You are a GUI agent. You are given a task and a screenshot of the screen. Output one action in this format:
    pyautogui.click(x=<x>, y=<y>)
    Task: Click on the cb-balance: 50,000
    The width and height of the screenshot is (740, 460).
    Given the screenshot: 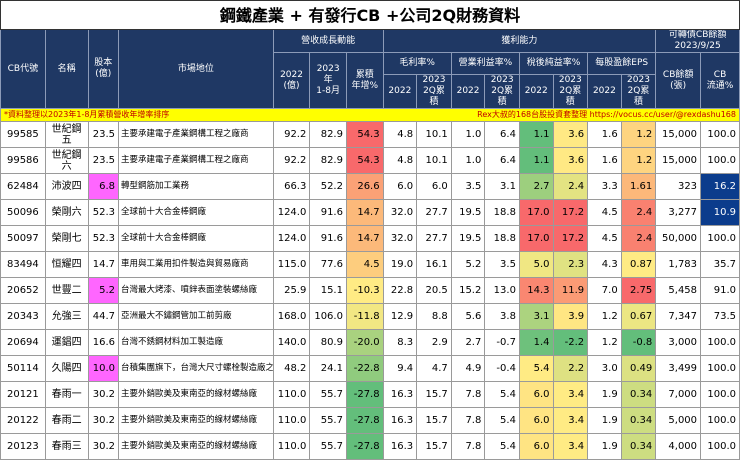 What is the action you would take?
    pyautogui.click(x=678, y=238)
    